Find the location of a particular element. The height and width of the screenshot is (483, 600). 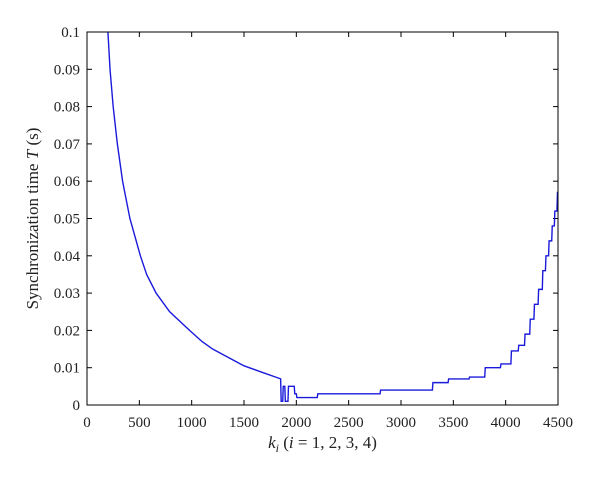

x-tick-label: 3000 is located at coordinates (401, 423).